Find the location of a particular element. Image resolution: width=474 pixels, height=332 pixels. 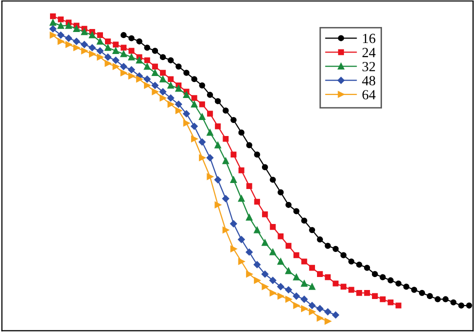

legend-label: 48 is located at coordinates (369, 81).